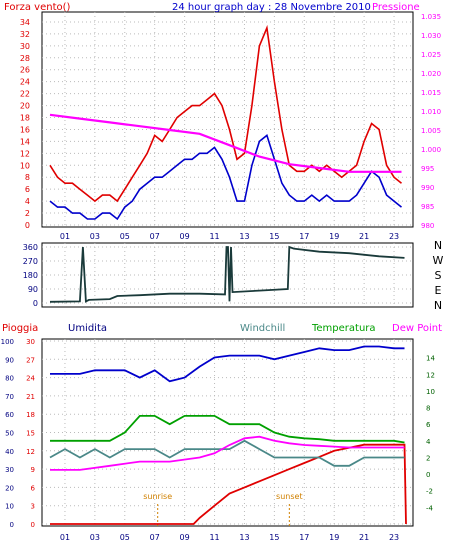 The image size is (468, 555). What do you see at coordinates (428, 458) in the screenshot?
I see `temperature-tick-label: 2` at bounding box center [428, 458].